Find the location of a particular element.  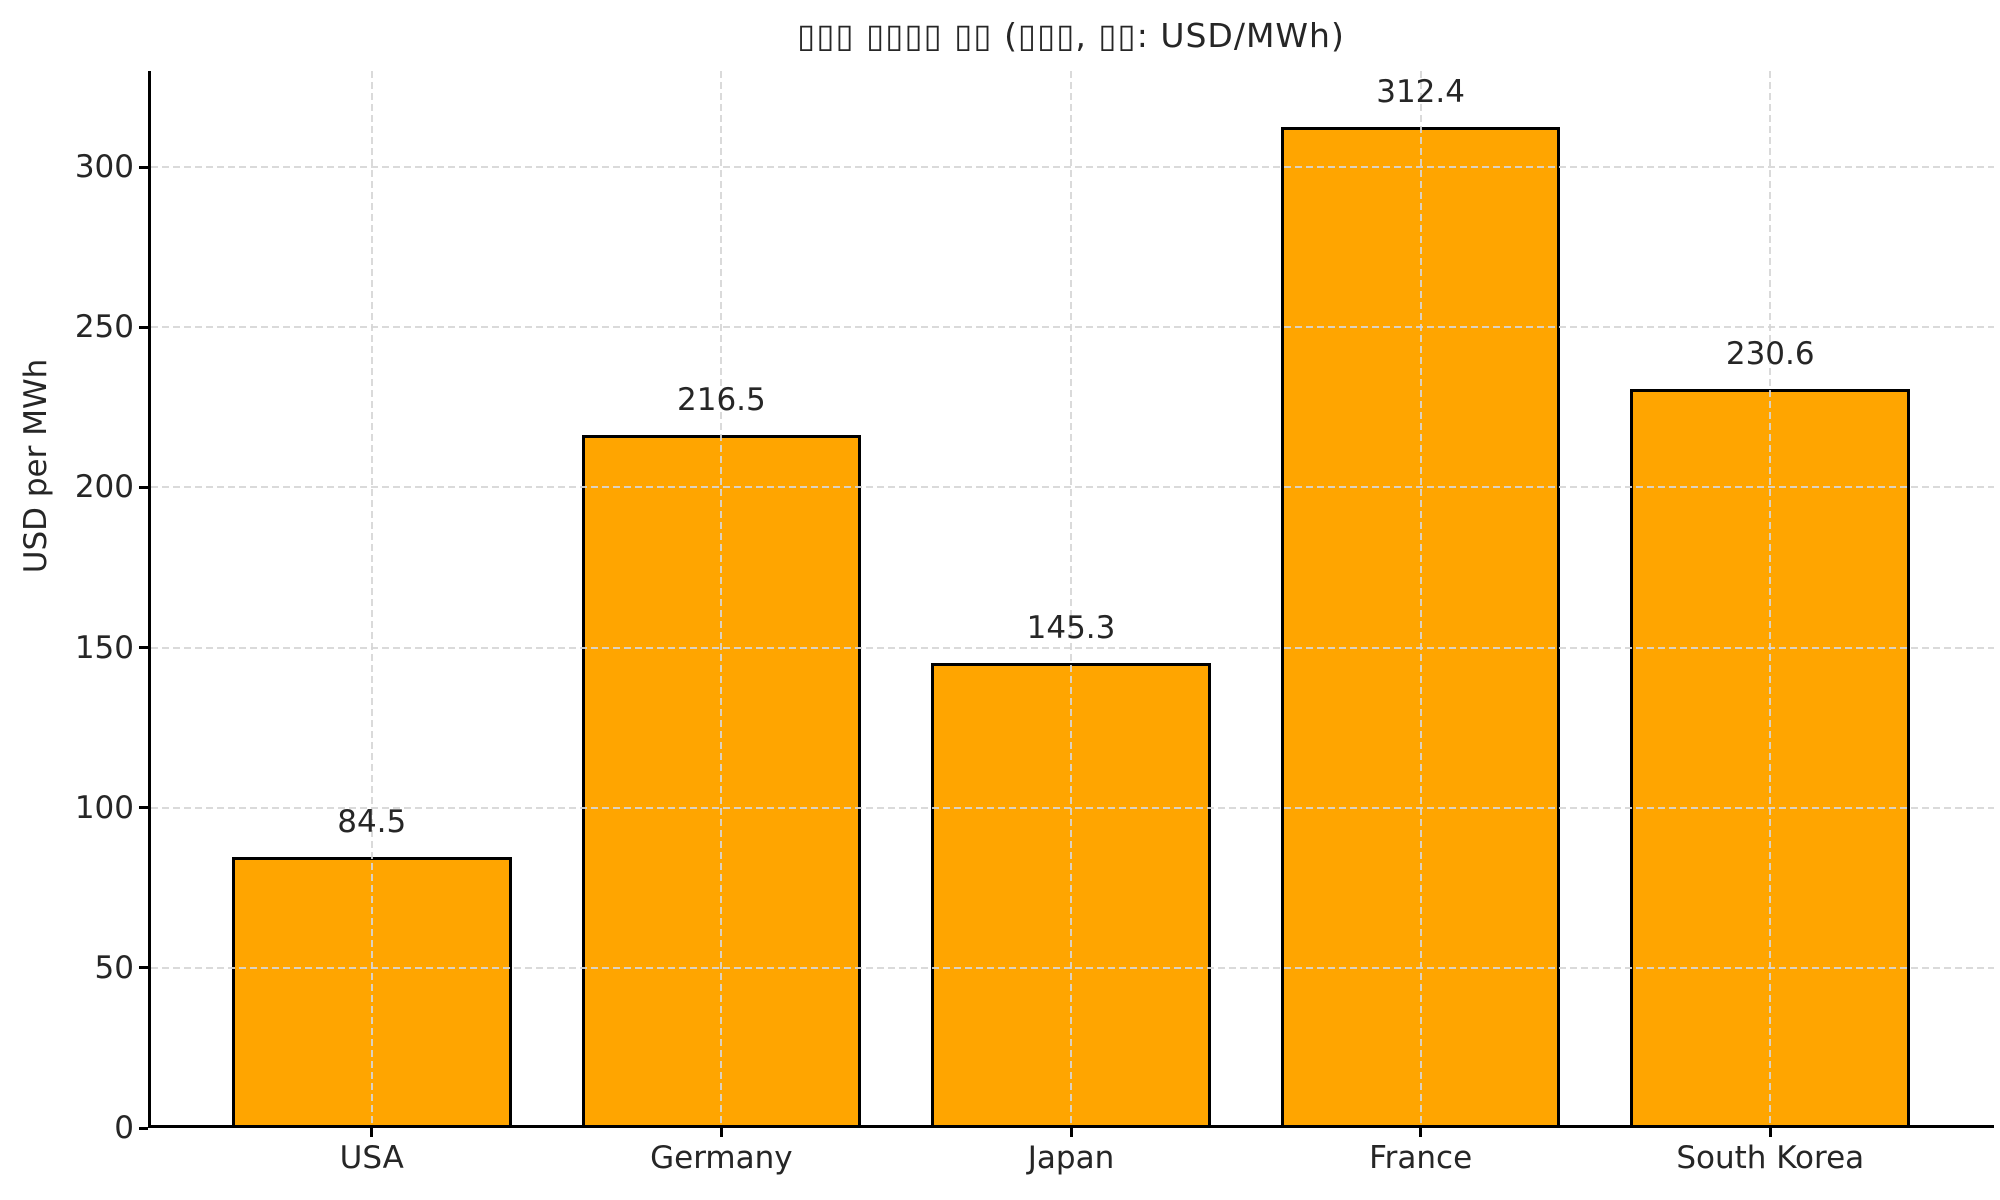

bar-value-label: 216.5 is located at coordinates (721, 399).